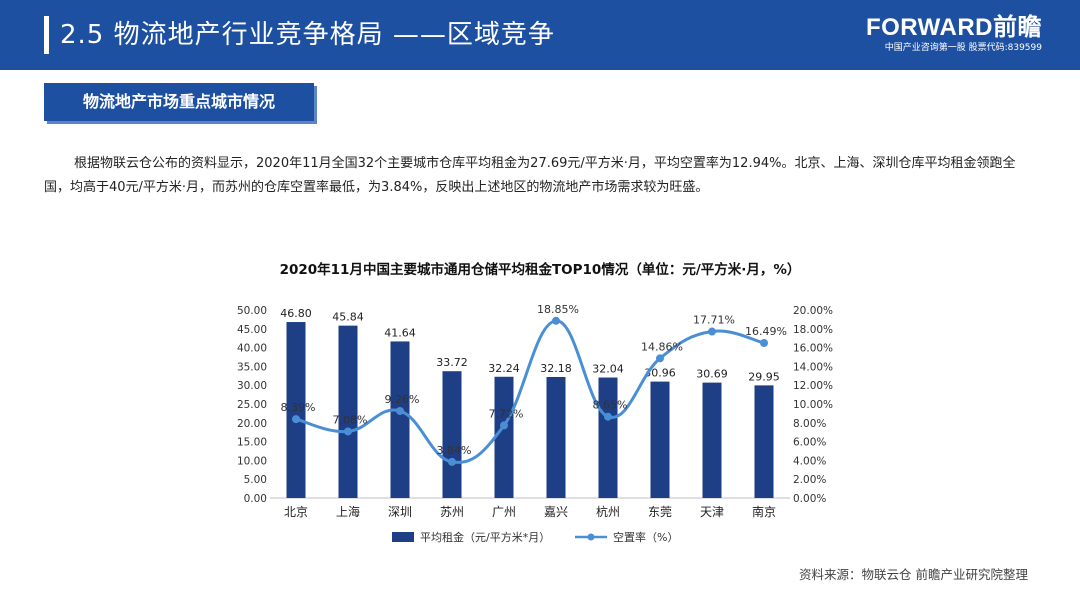 Image resolution: width=1080 pixels, height=607 pixels. Describe the element at coordinates (714, 320) in the screenshot. I see `vacancy-value-label: 17.71%` at that location.